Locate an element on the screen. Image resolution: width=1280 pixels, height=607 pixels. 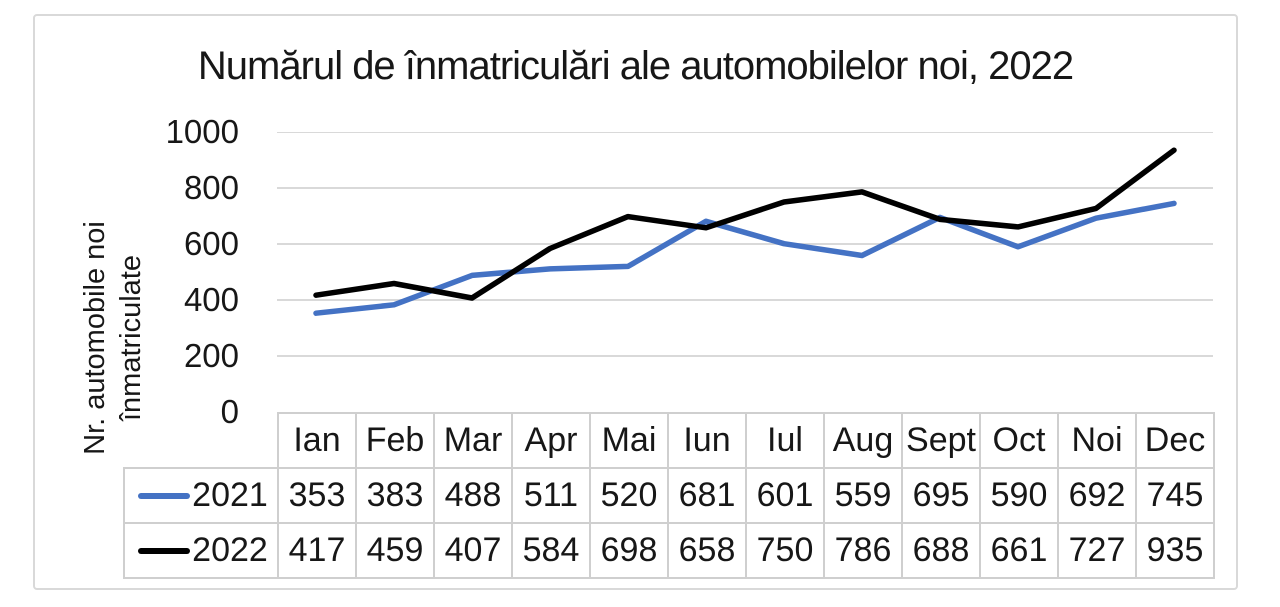
y-tick-label: 600 is located at coordinates (211, 243).